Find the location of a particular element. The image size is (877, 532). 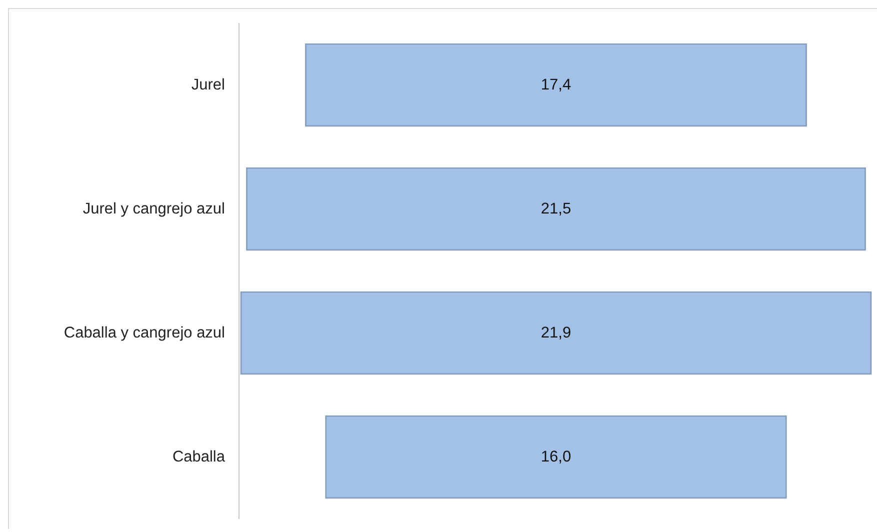

data-label: 21,5 is located at coordinates (556, 209).